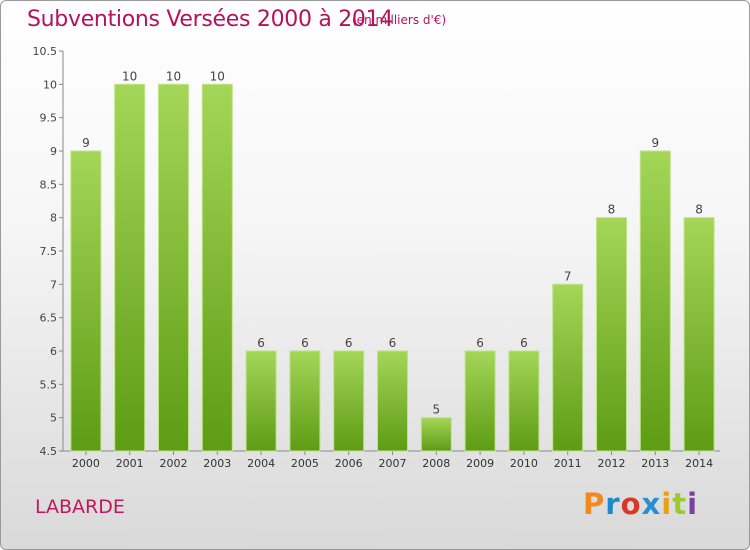  Describe the element at coordinates (217, 463) in the screenshot. I see `x-tick-label: 2003` at that location.